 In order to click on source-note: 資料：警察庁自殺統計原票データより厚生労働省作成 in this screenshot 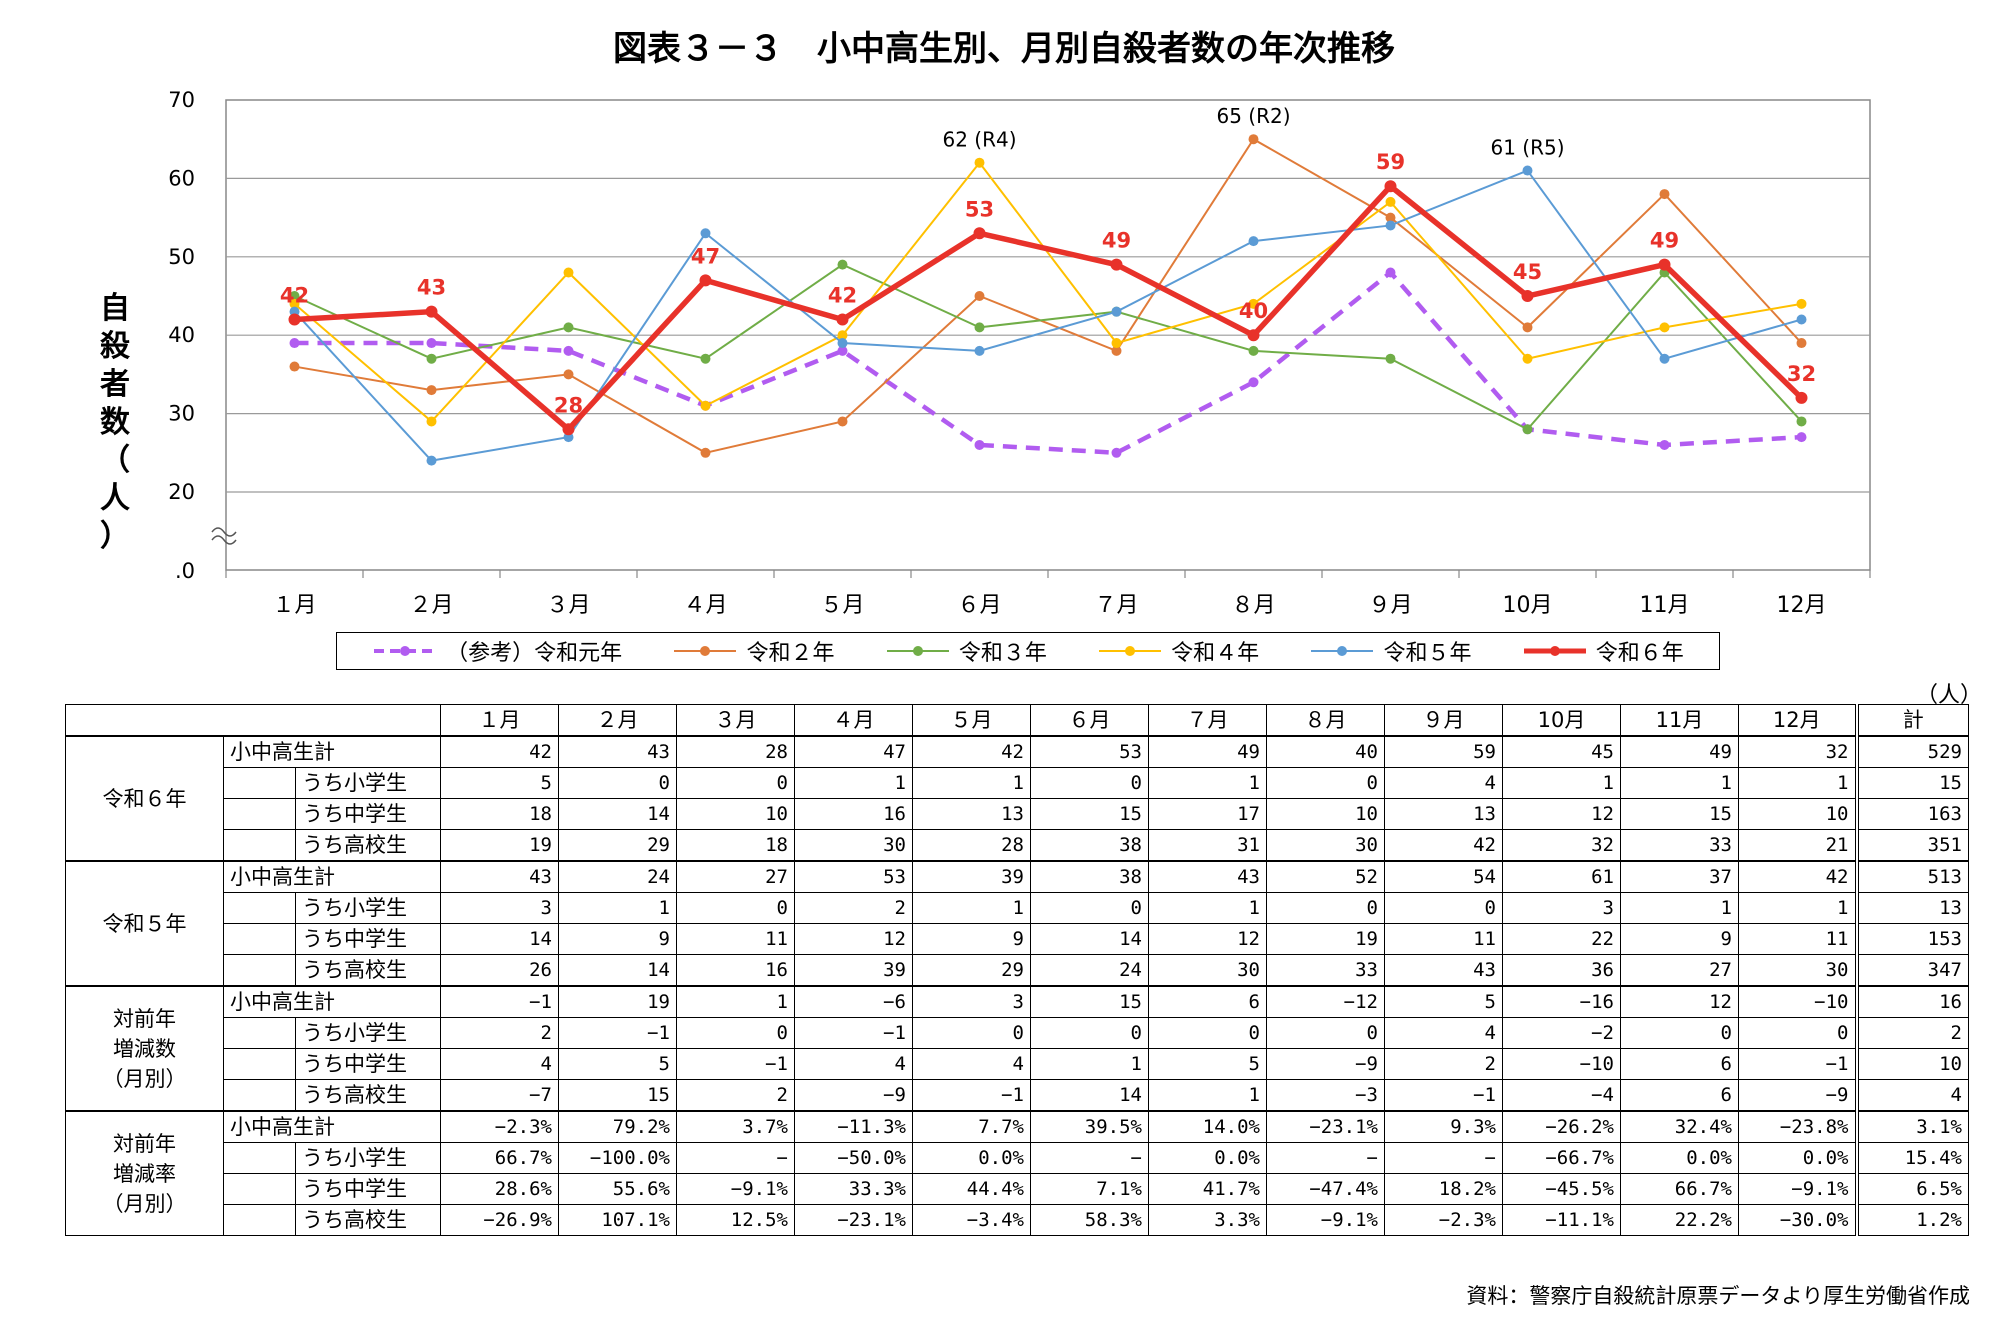, I will do `click(1718, 1296)`.